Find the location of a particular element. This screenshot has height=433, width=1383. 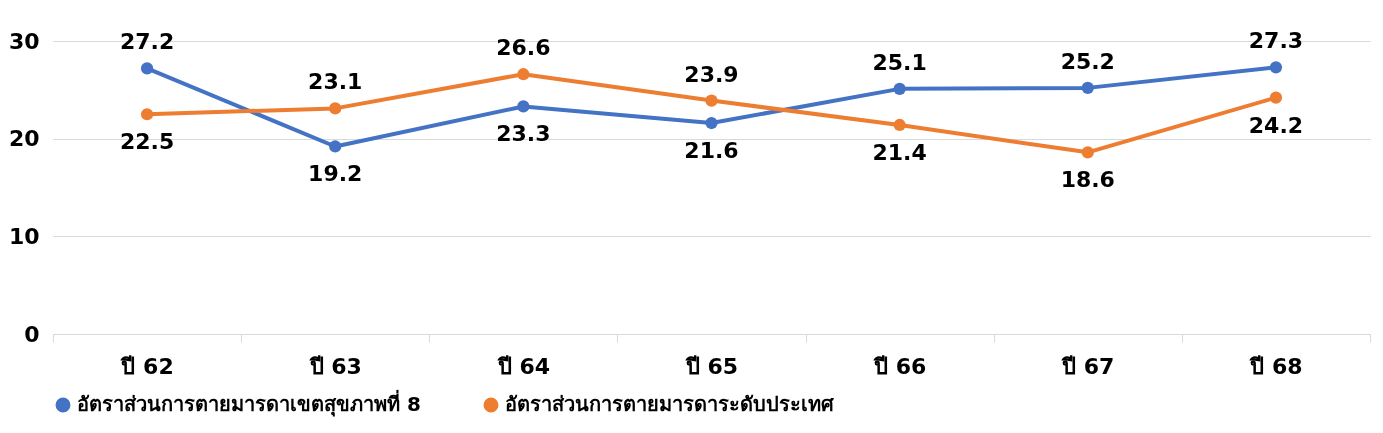

x-tick-label: ปี 64 is located at coordinates (523, 366).